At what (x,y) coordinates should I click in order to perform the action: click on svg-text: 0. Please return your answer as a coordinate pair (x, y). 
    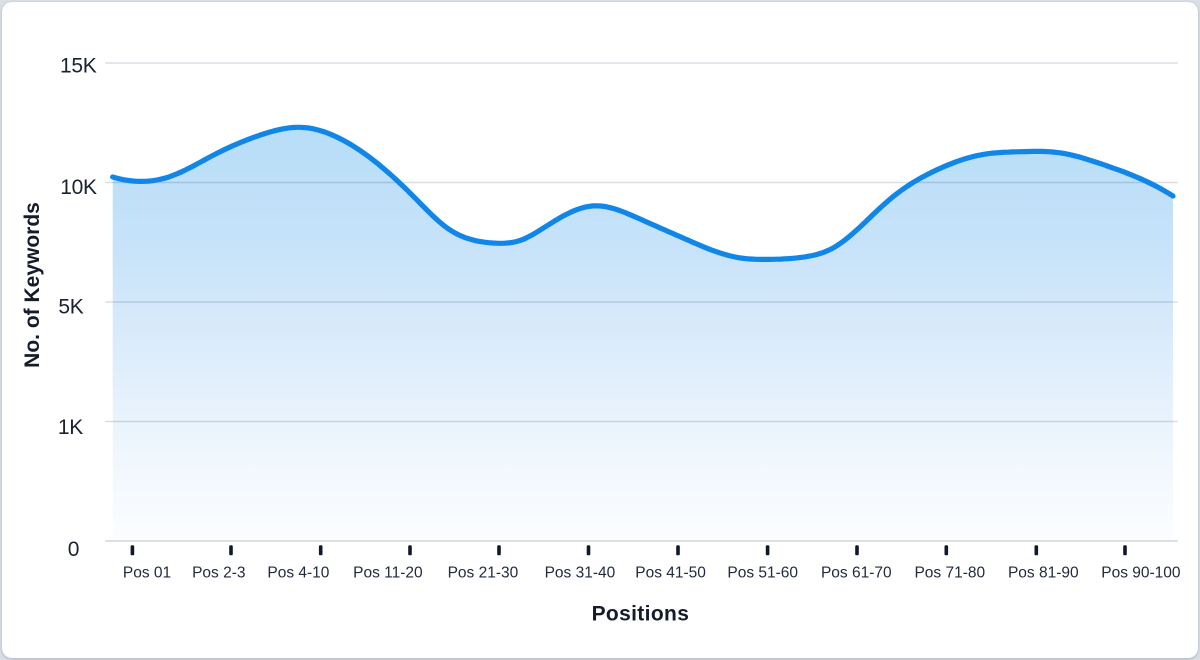
    Looking at the image, I should click on (73, 549).